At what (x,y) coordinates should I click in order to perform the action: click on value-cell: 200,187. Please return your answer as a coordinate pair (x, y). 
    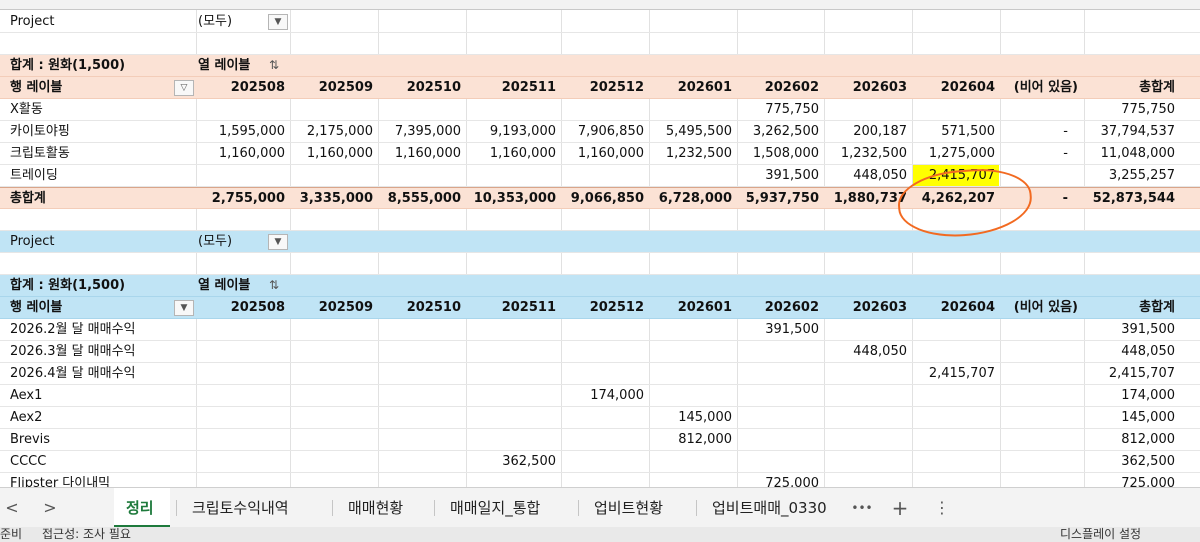
    Looking at the image, I should click on (880, 131).